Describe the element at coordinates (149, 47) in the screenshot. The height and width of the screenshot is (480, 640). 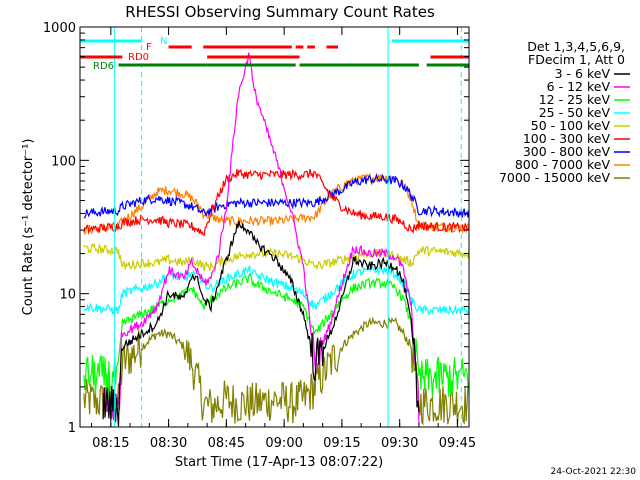
I see `flag-label-f: F` at that location.